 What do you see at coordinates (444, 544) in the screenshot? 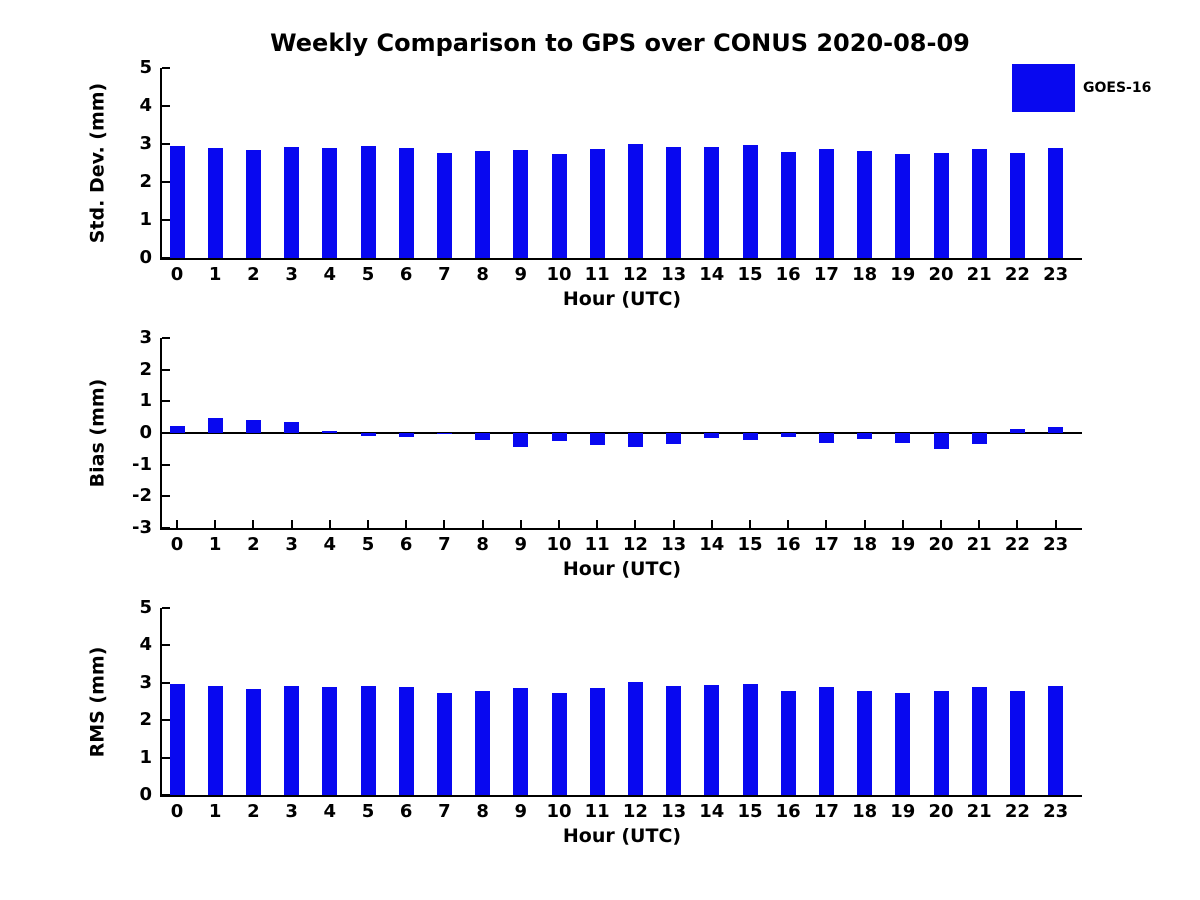
I see `x-tick-label: 7` at bounding box center [444, 544].